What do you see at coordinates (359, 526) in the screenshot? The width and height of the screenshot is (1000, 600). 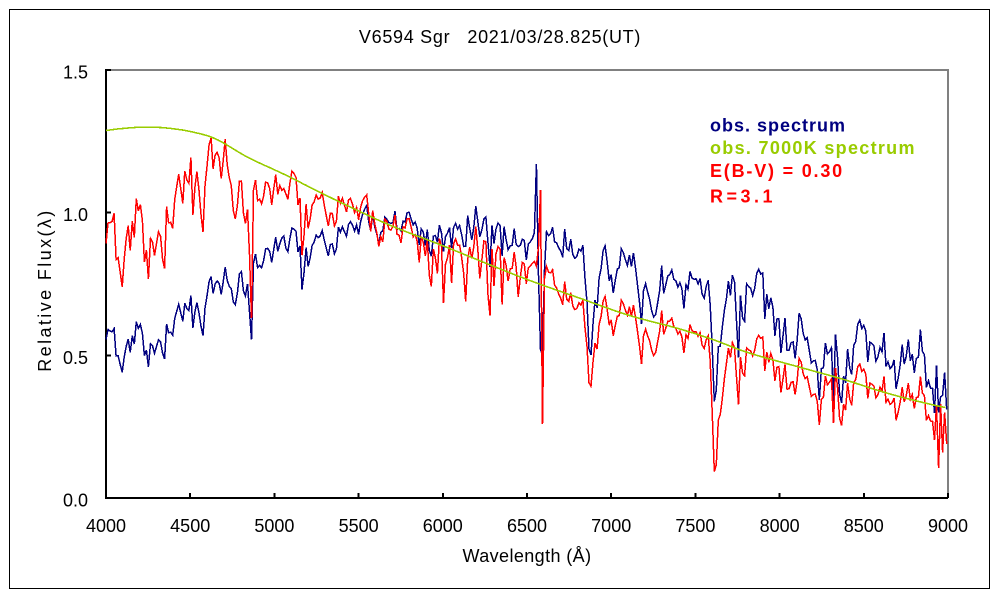 I see `svg-text: 5500` at bounding box center [359, 526].